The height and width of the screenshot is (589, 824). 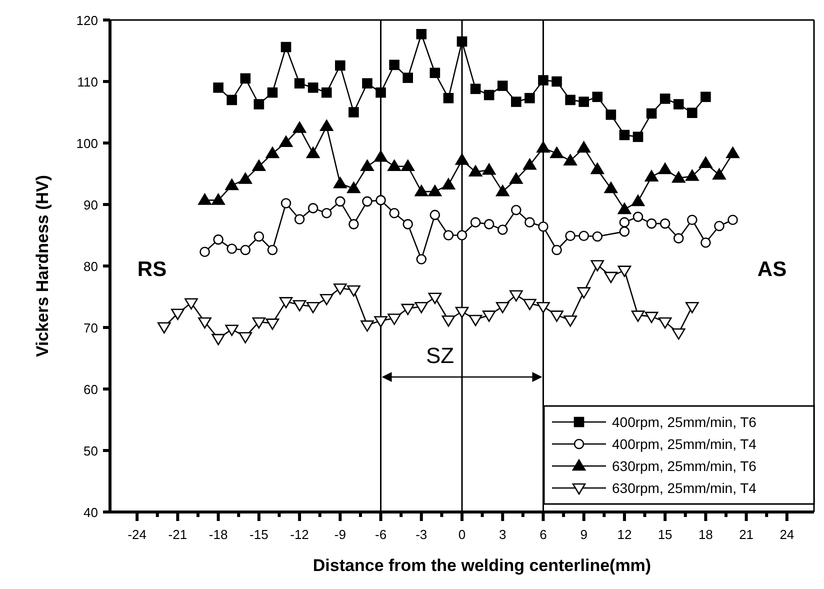 What do you see at coordinates (543, 534) in the screenshot?
I see `x-tick-label: 6` at bounding box center [543, 534].